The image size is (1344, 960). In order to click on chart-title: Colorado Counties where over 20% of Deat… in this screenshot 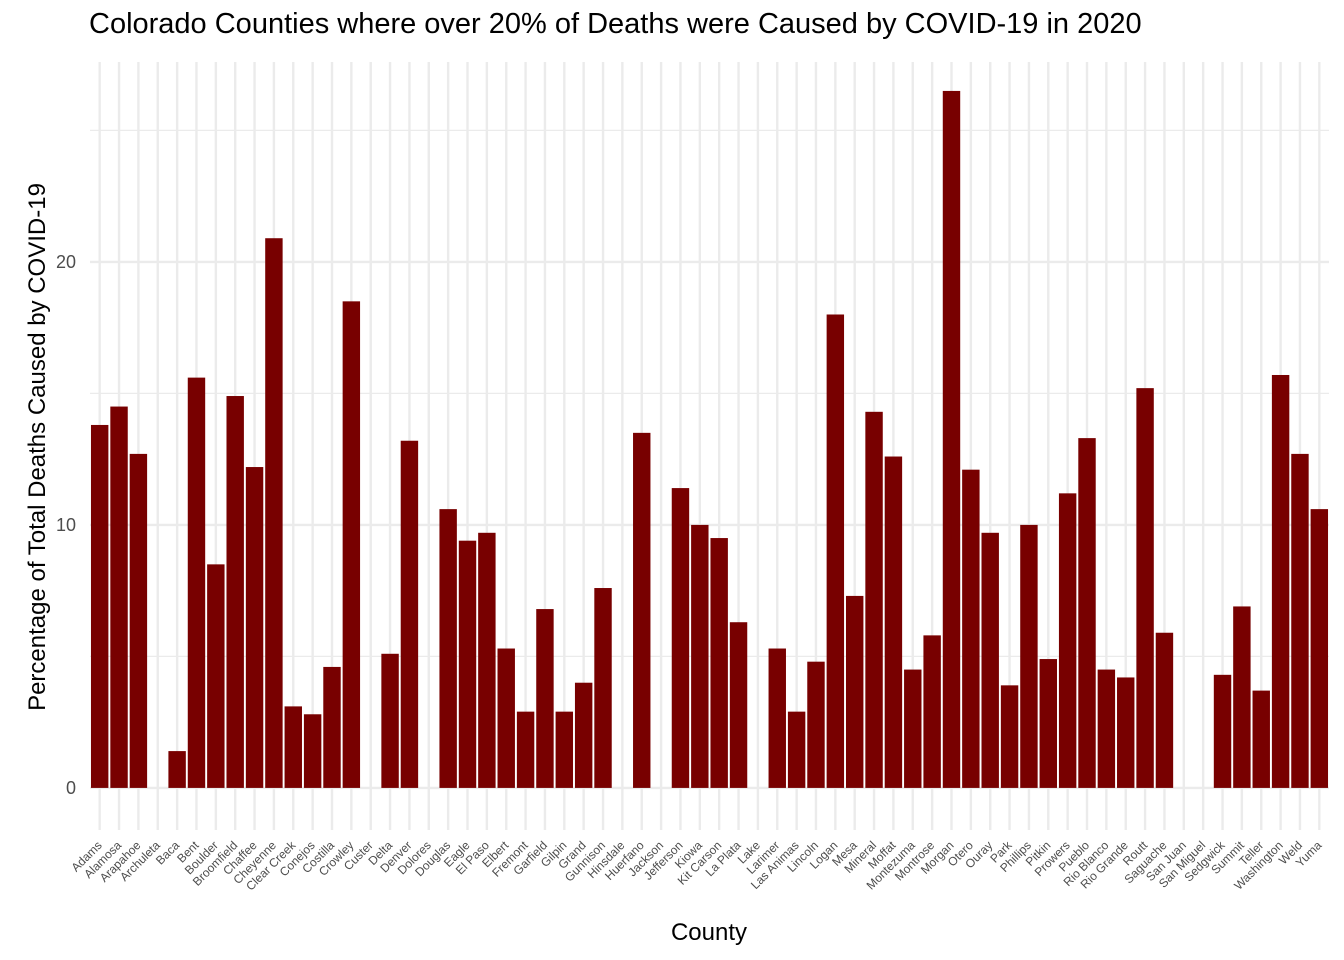, I will do `click(615, 24)`.